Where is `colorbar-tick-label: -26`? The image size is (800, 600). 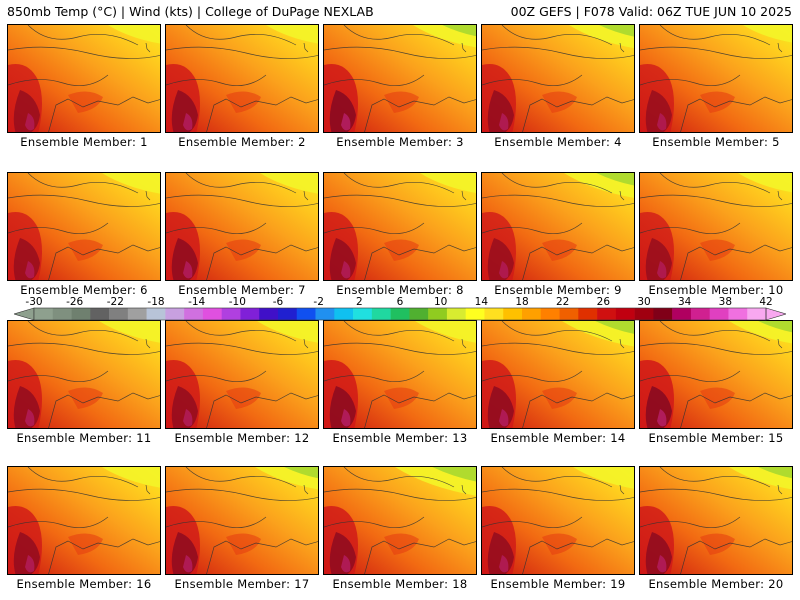 colorbar-tick-label: -26 is located at coordinates (75, 302).